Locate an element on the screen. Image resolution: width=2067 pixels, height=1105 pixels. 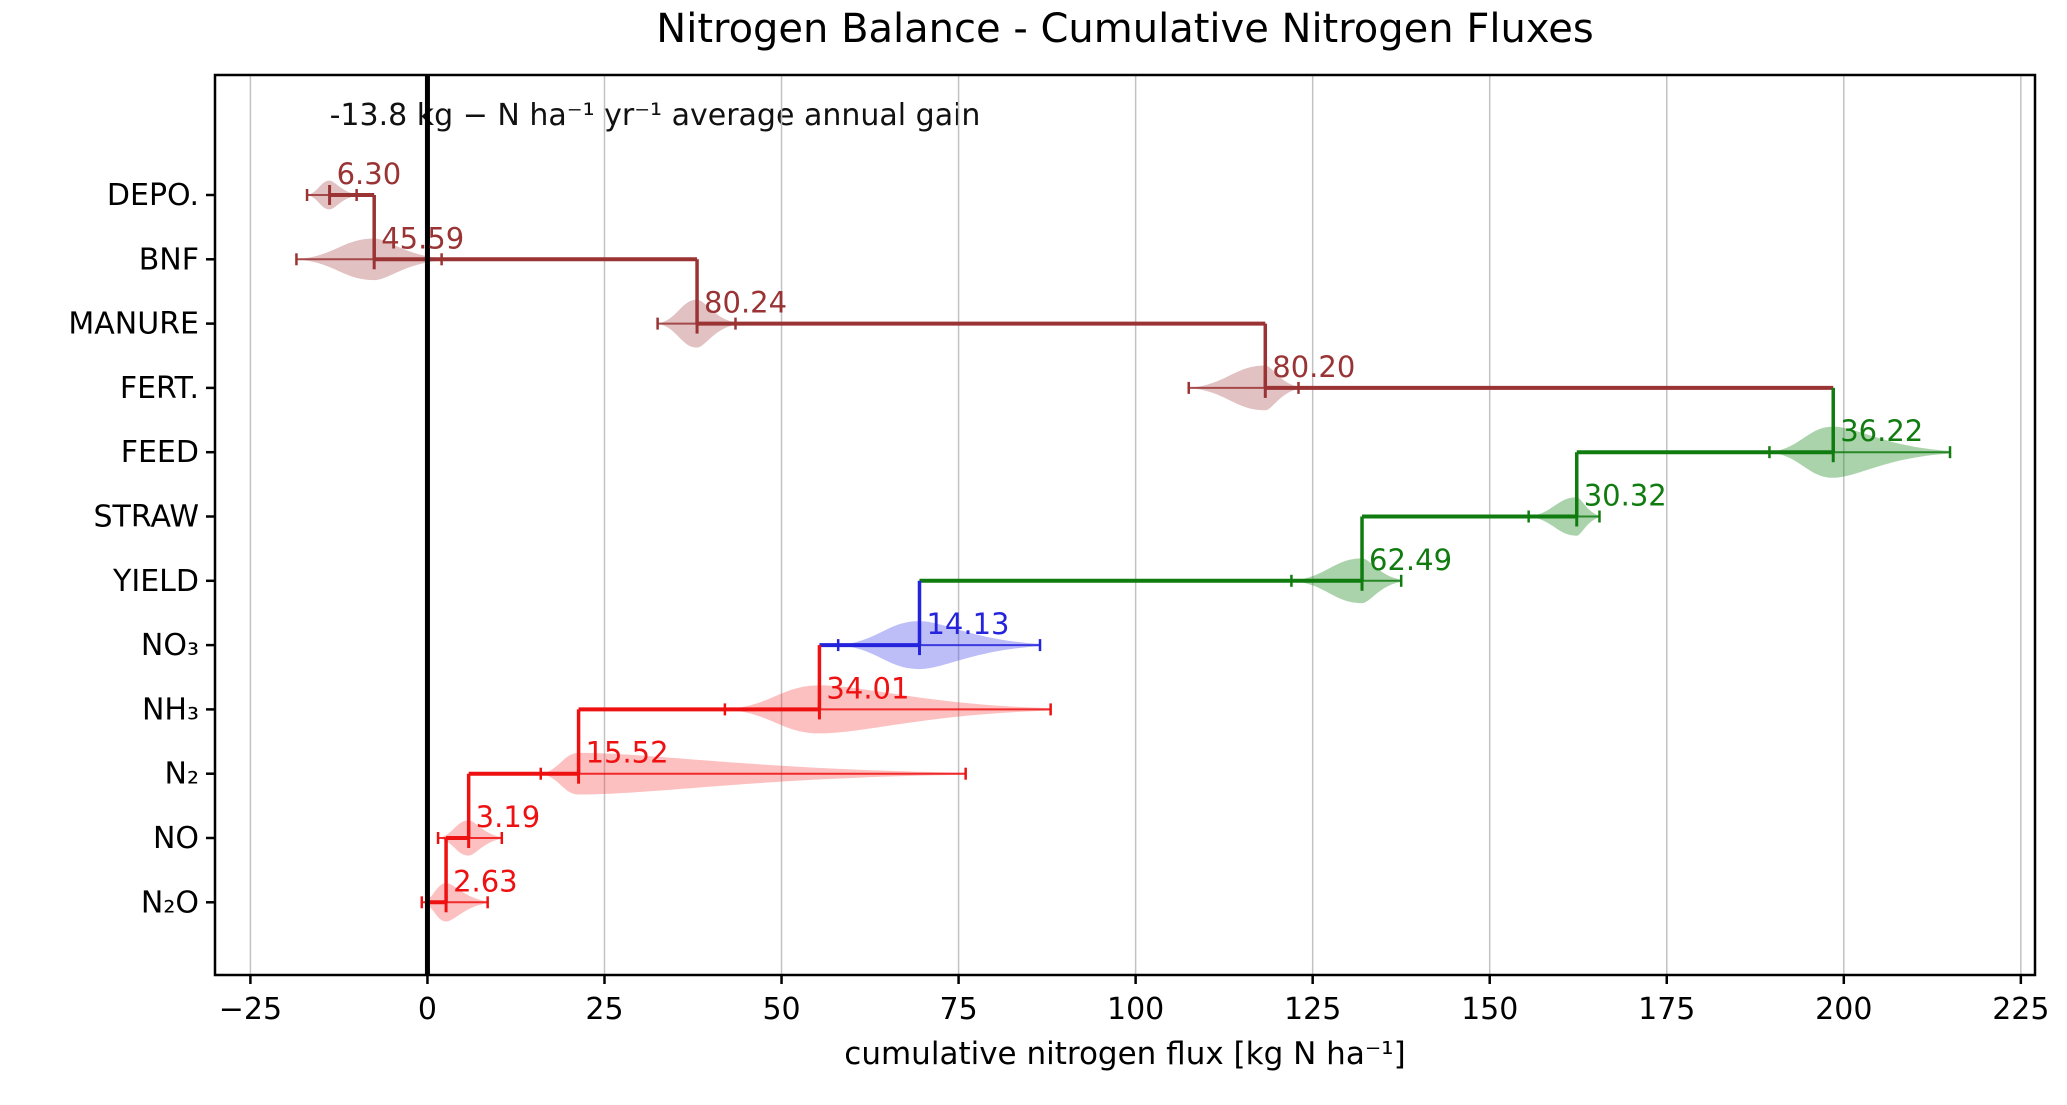
flux-label-nh3: 34.01 is located at coordinates (867, 688).